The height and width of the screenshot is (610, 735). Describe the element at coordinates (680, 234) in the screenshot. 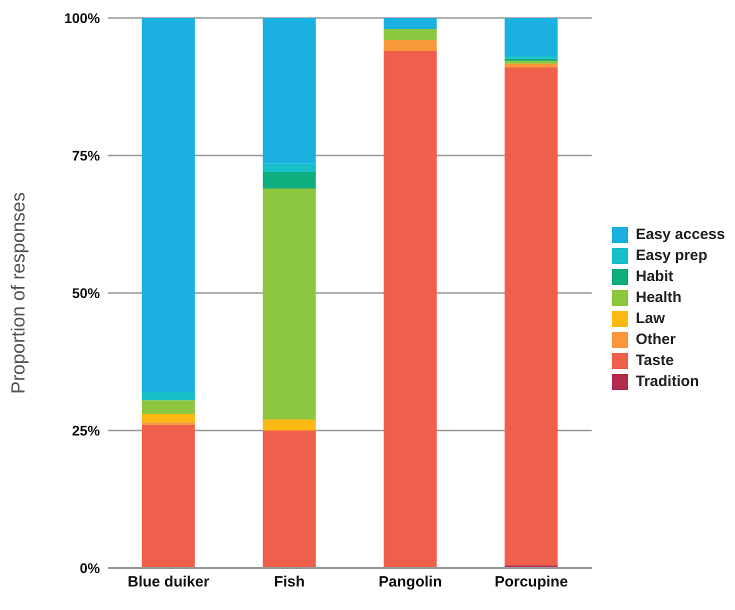

I see `legend-label: Easy access` at that location.